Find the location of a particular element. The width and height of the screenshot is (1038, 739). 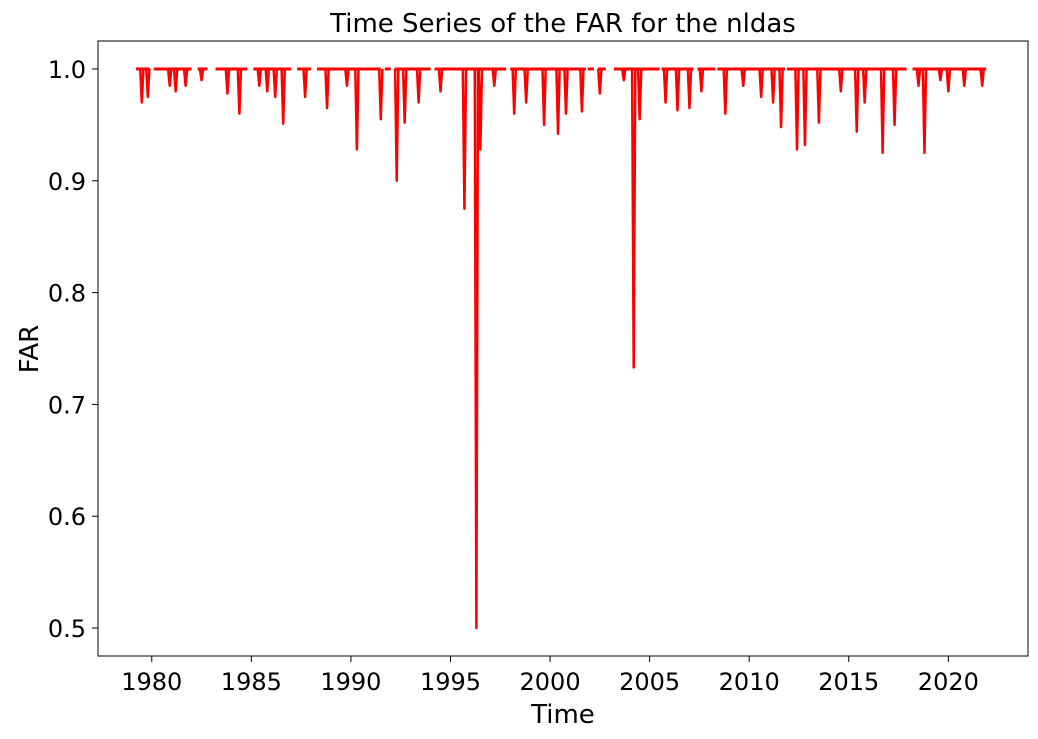

x-tick-label: 2015 is located at coordinates (848, 682).